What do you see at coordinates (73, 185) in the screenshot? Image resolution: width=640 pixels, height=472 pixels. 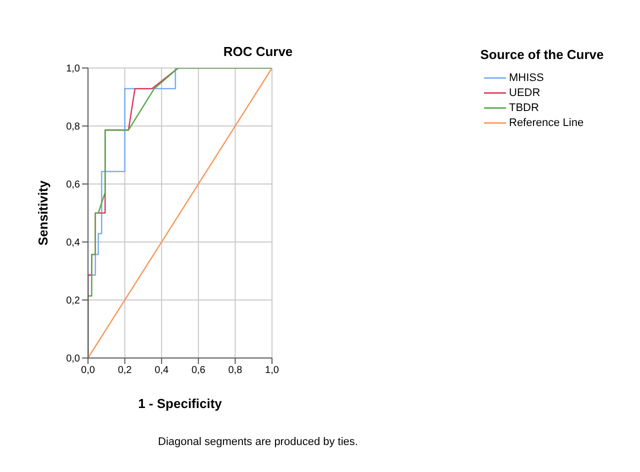 I see `y-tick-label: 0,6` at bounding box center [73, 185].